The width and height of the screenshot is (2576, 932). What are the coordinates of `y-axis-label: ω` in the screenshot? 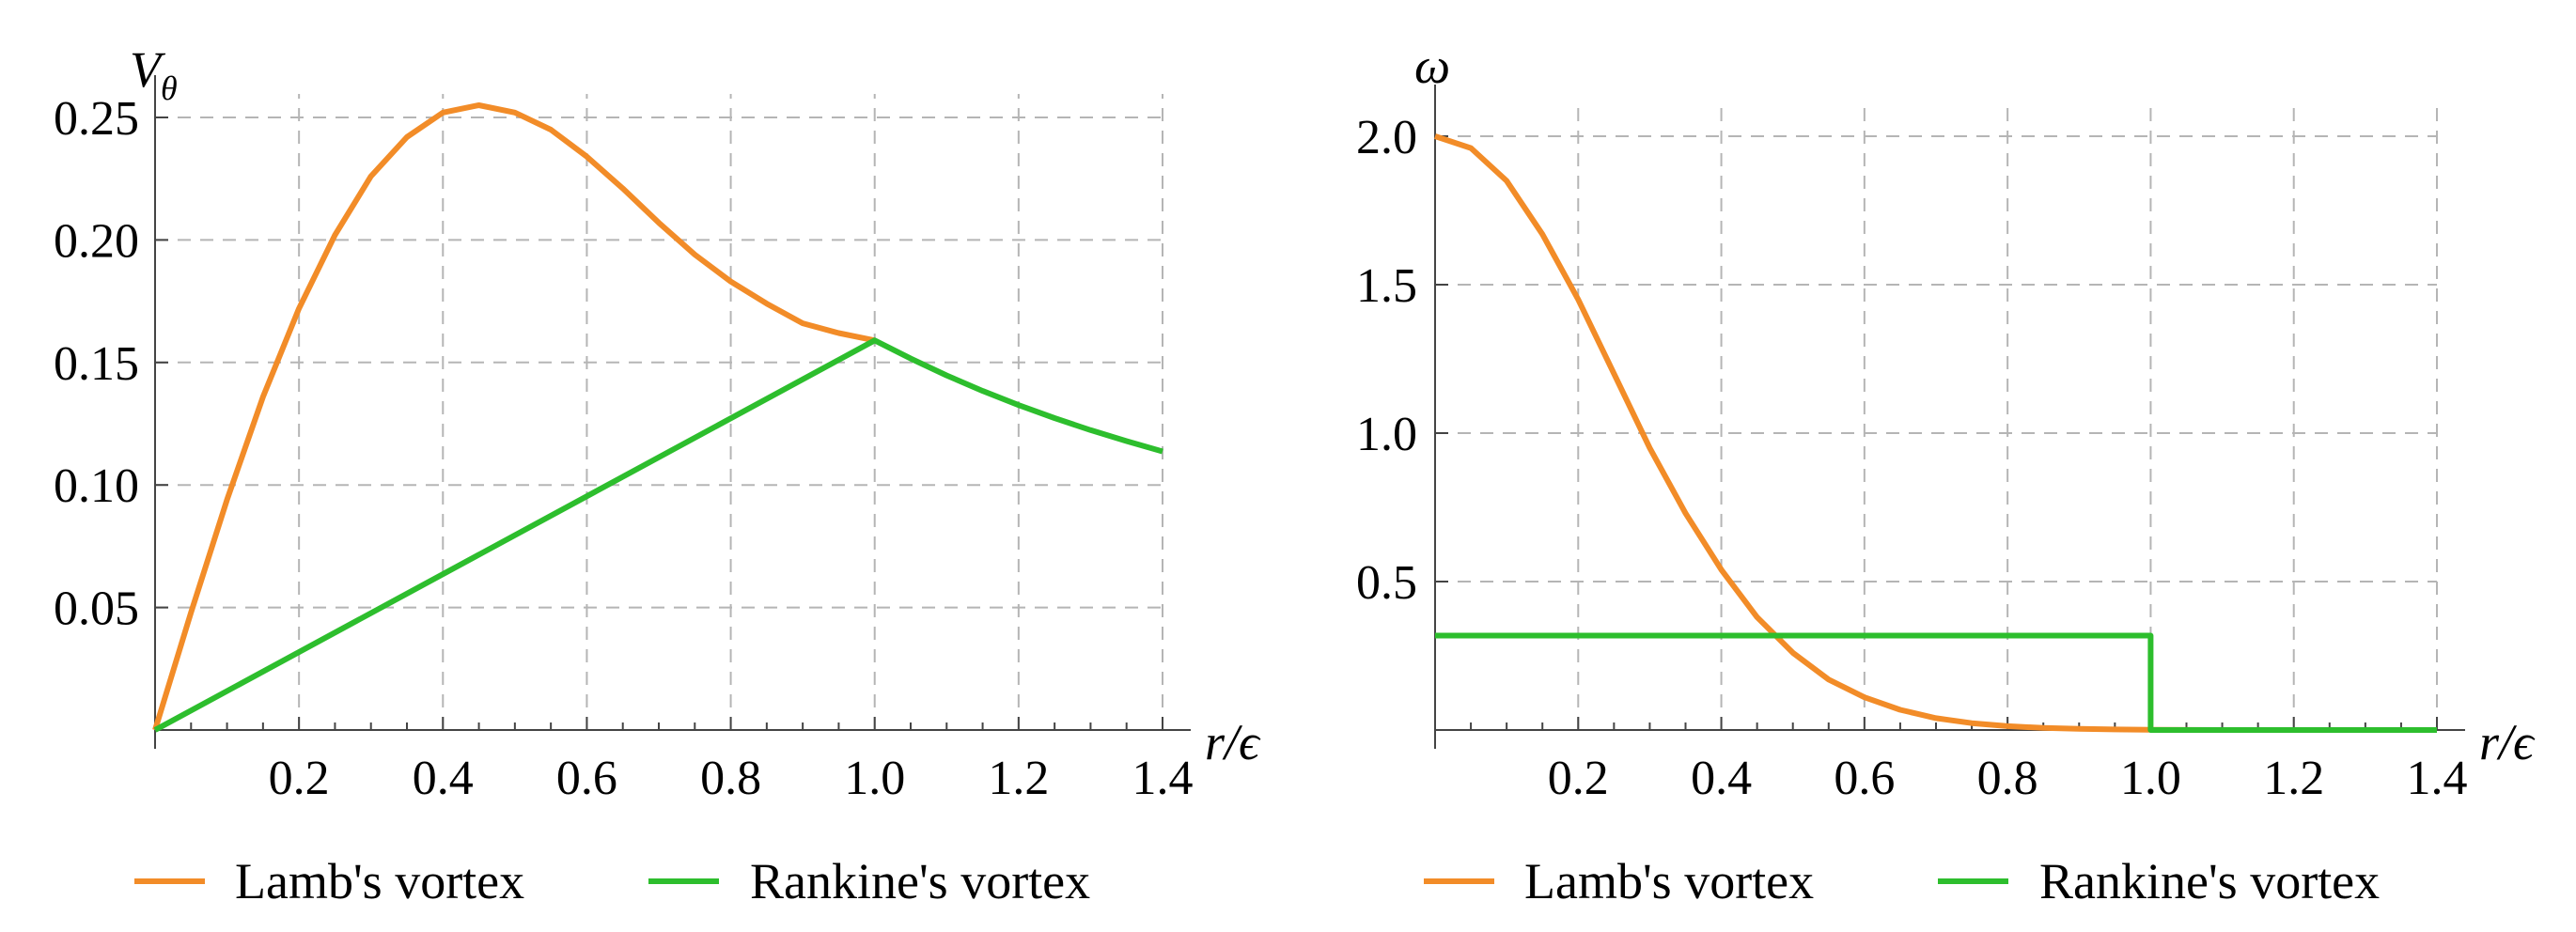 It's located at (1432, 66).